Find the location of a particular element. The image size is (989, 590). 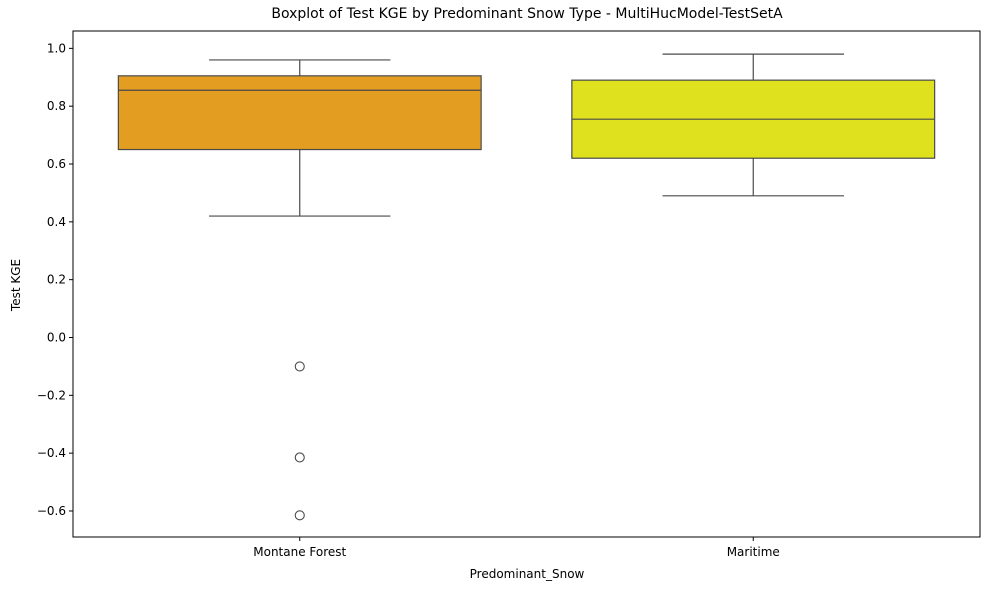

y-tick-label: −0.2 is located at coordinates (51, 395).